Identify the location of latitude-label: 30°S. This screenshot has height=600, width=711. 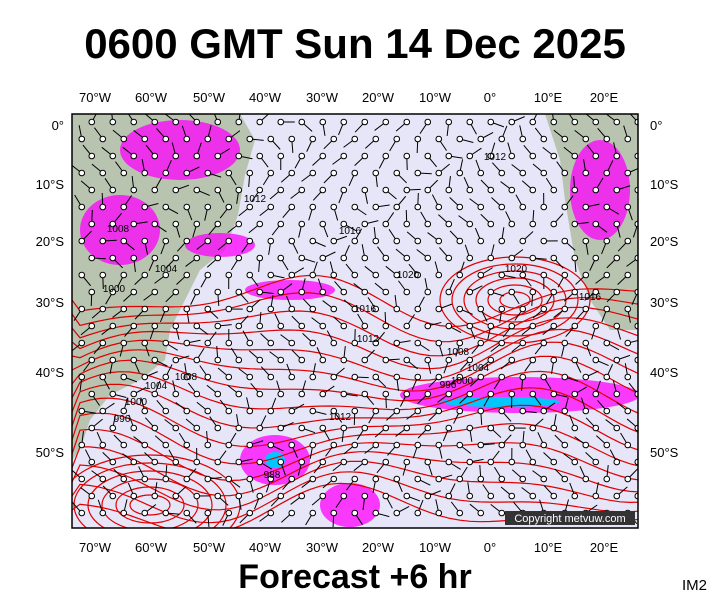
(50, 302).